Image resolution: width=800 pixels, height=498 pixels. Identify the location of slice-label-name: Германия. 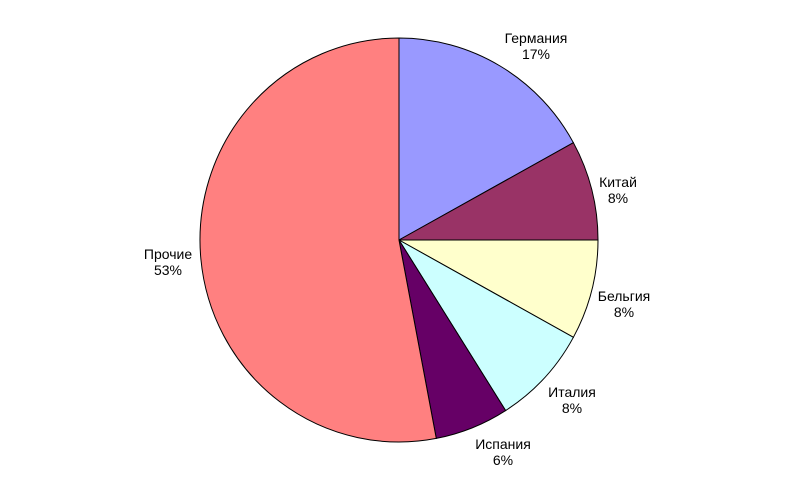
(536, 38).